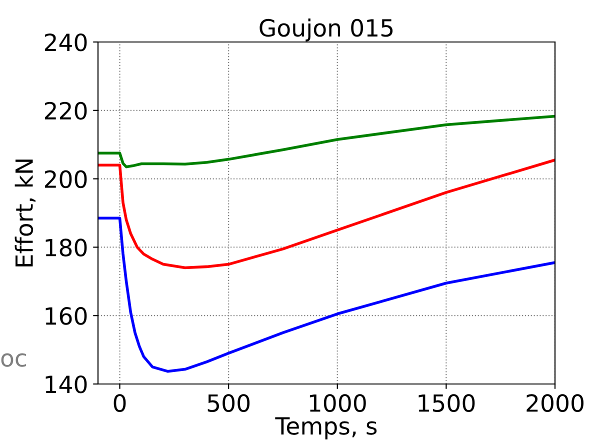 The height and width of the screenshot is (444, 591). I want to click on text: oc, so click(13, 360).